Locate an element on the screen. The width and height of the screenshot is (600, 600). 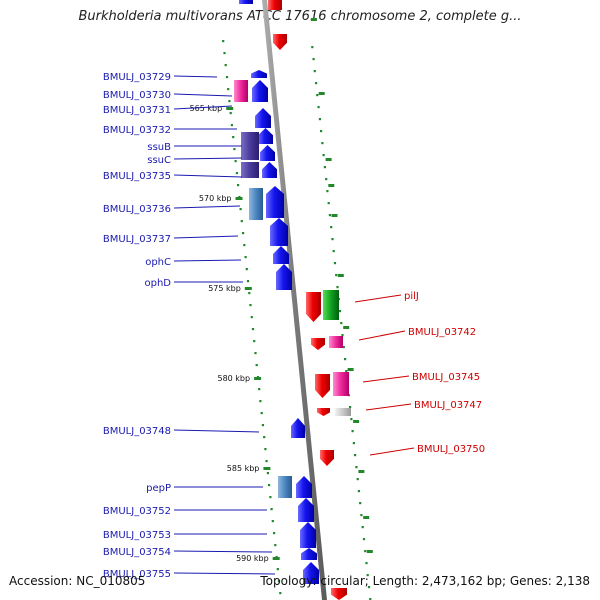
gene-label-left: BMULJ_03735 is located at coordinates (137, 176).